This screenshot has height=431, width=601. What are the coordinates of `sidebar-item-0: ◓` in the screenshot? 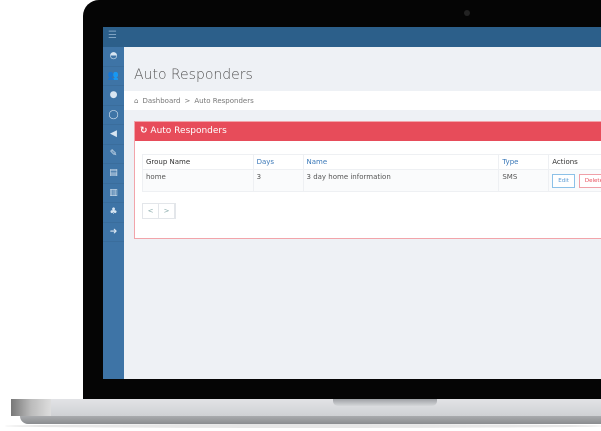 It's located at (113, 57).